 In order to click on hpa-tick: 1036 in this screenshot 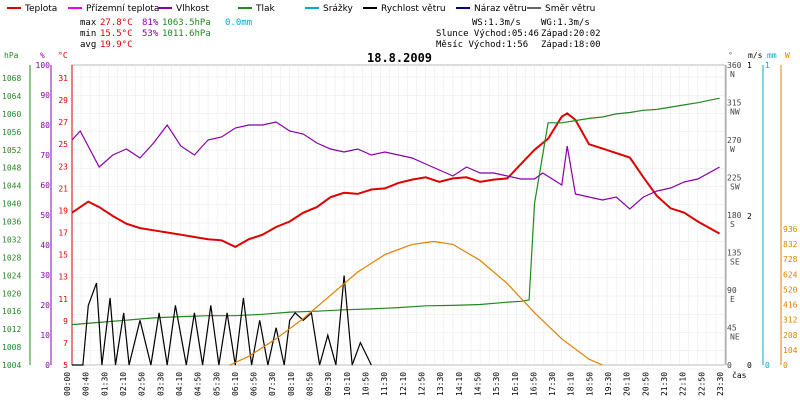, I will do `click(11, 222)`.